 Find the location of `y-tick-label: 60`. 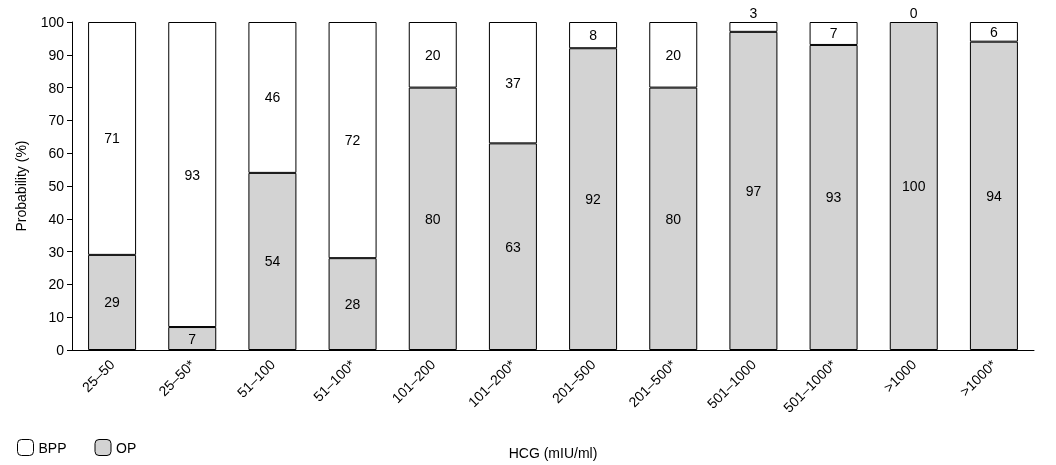

y-tick-label: 60 is located at coordinates (56, 153).